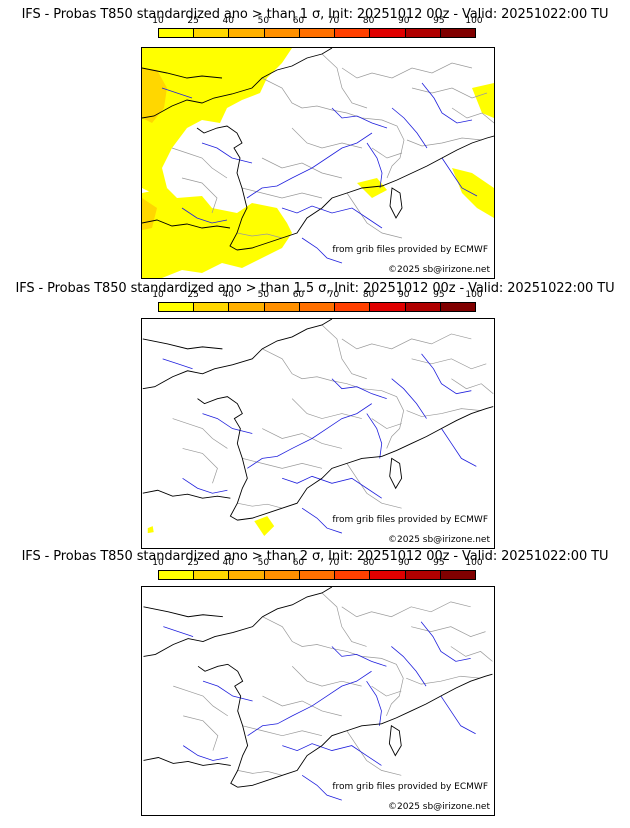  I want to click on colorbar-tick-label: 40, so click(228, 21).